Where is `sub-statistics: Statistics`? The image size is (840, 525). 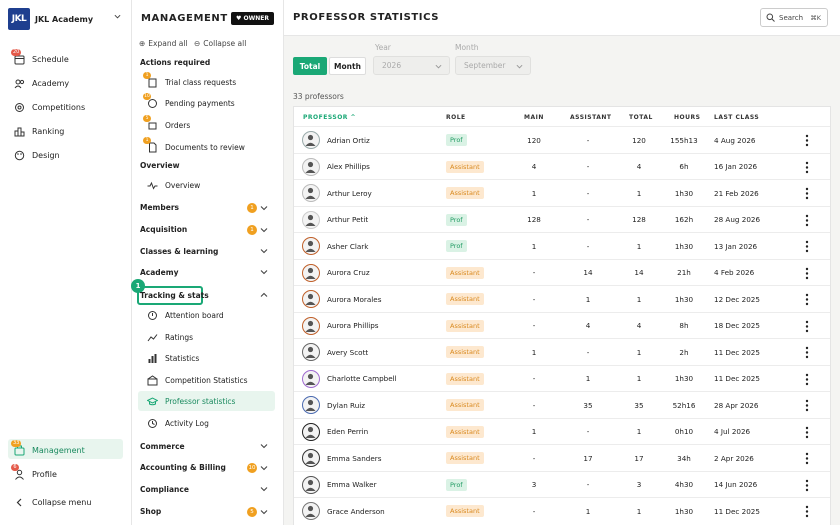
sub-statistics: Statistics is located at coordinates (173, 358).